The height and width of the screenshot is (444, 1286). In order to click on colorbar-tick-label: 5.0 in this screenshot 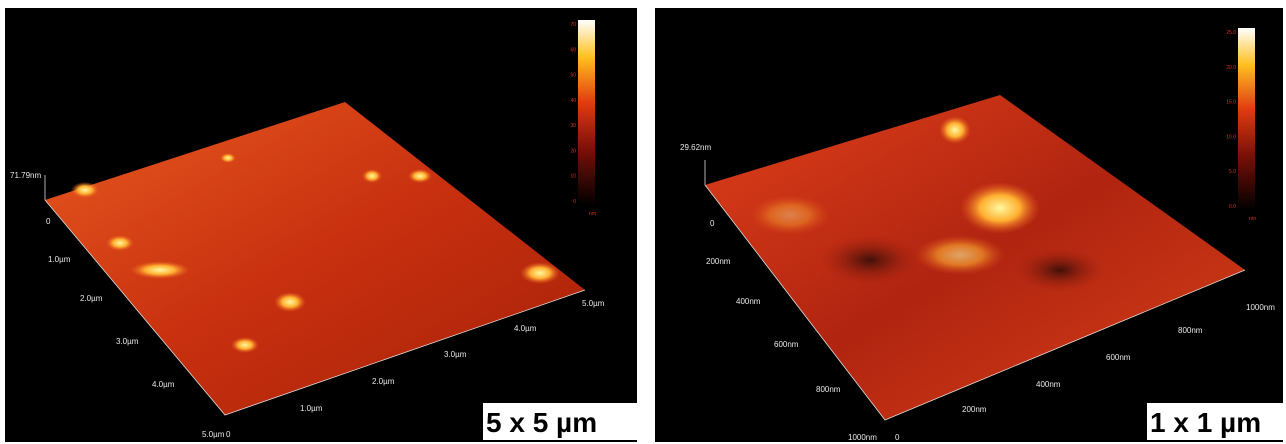, I will do `click(1232, 172)`.